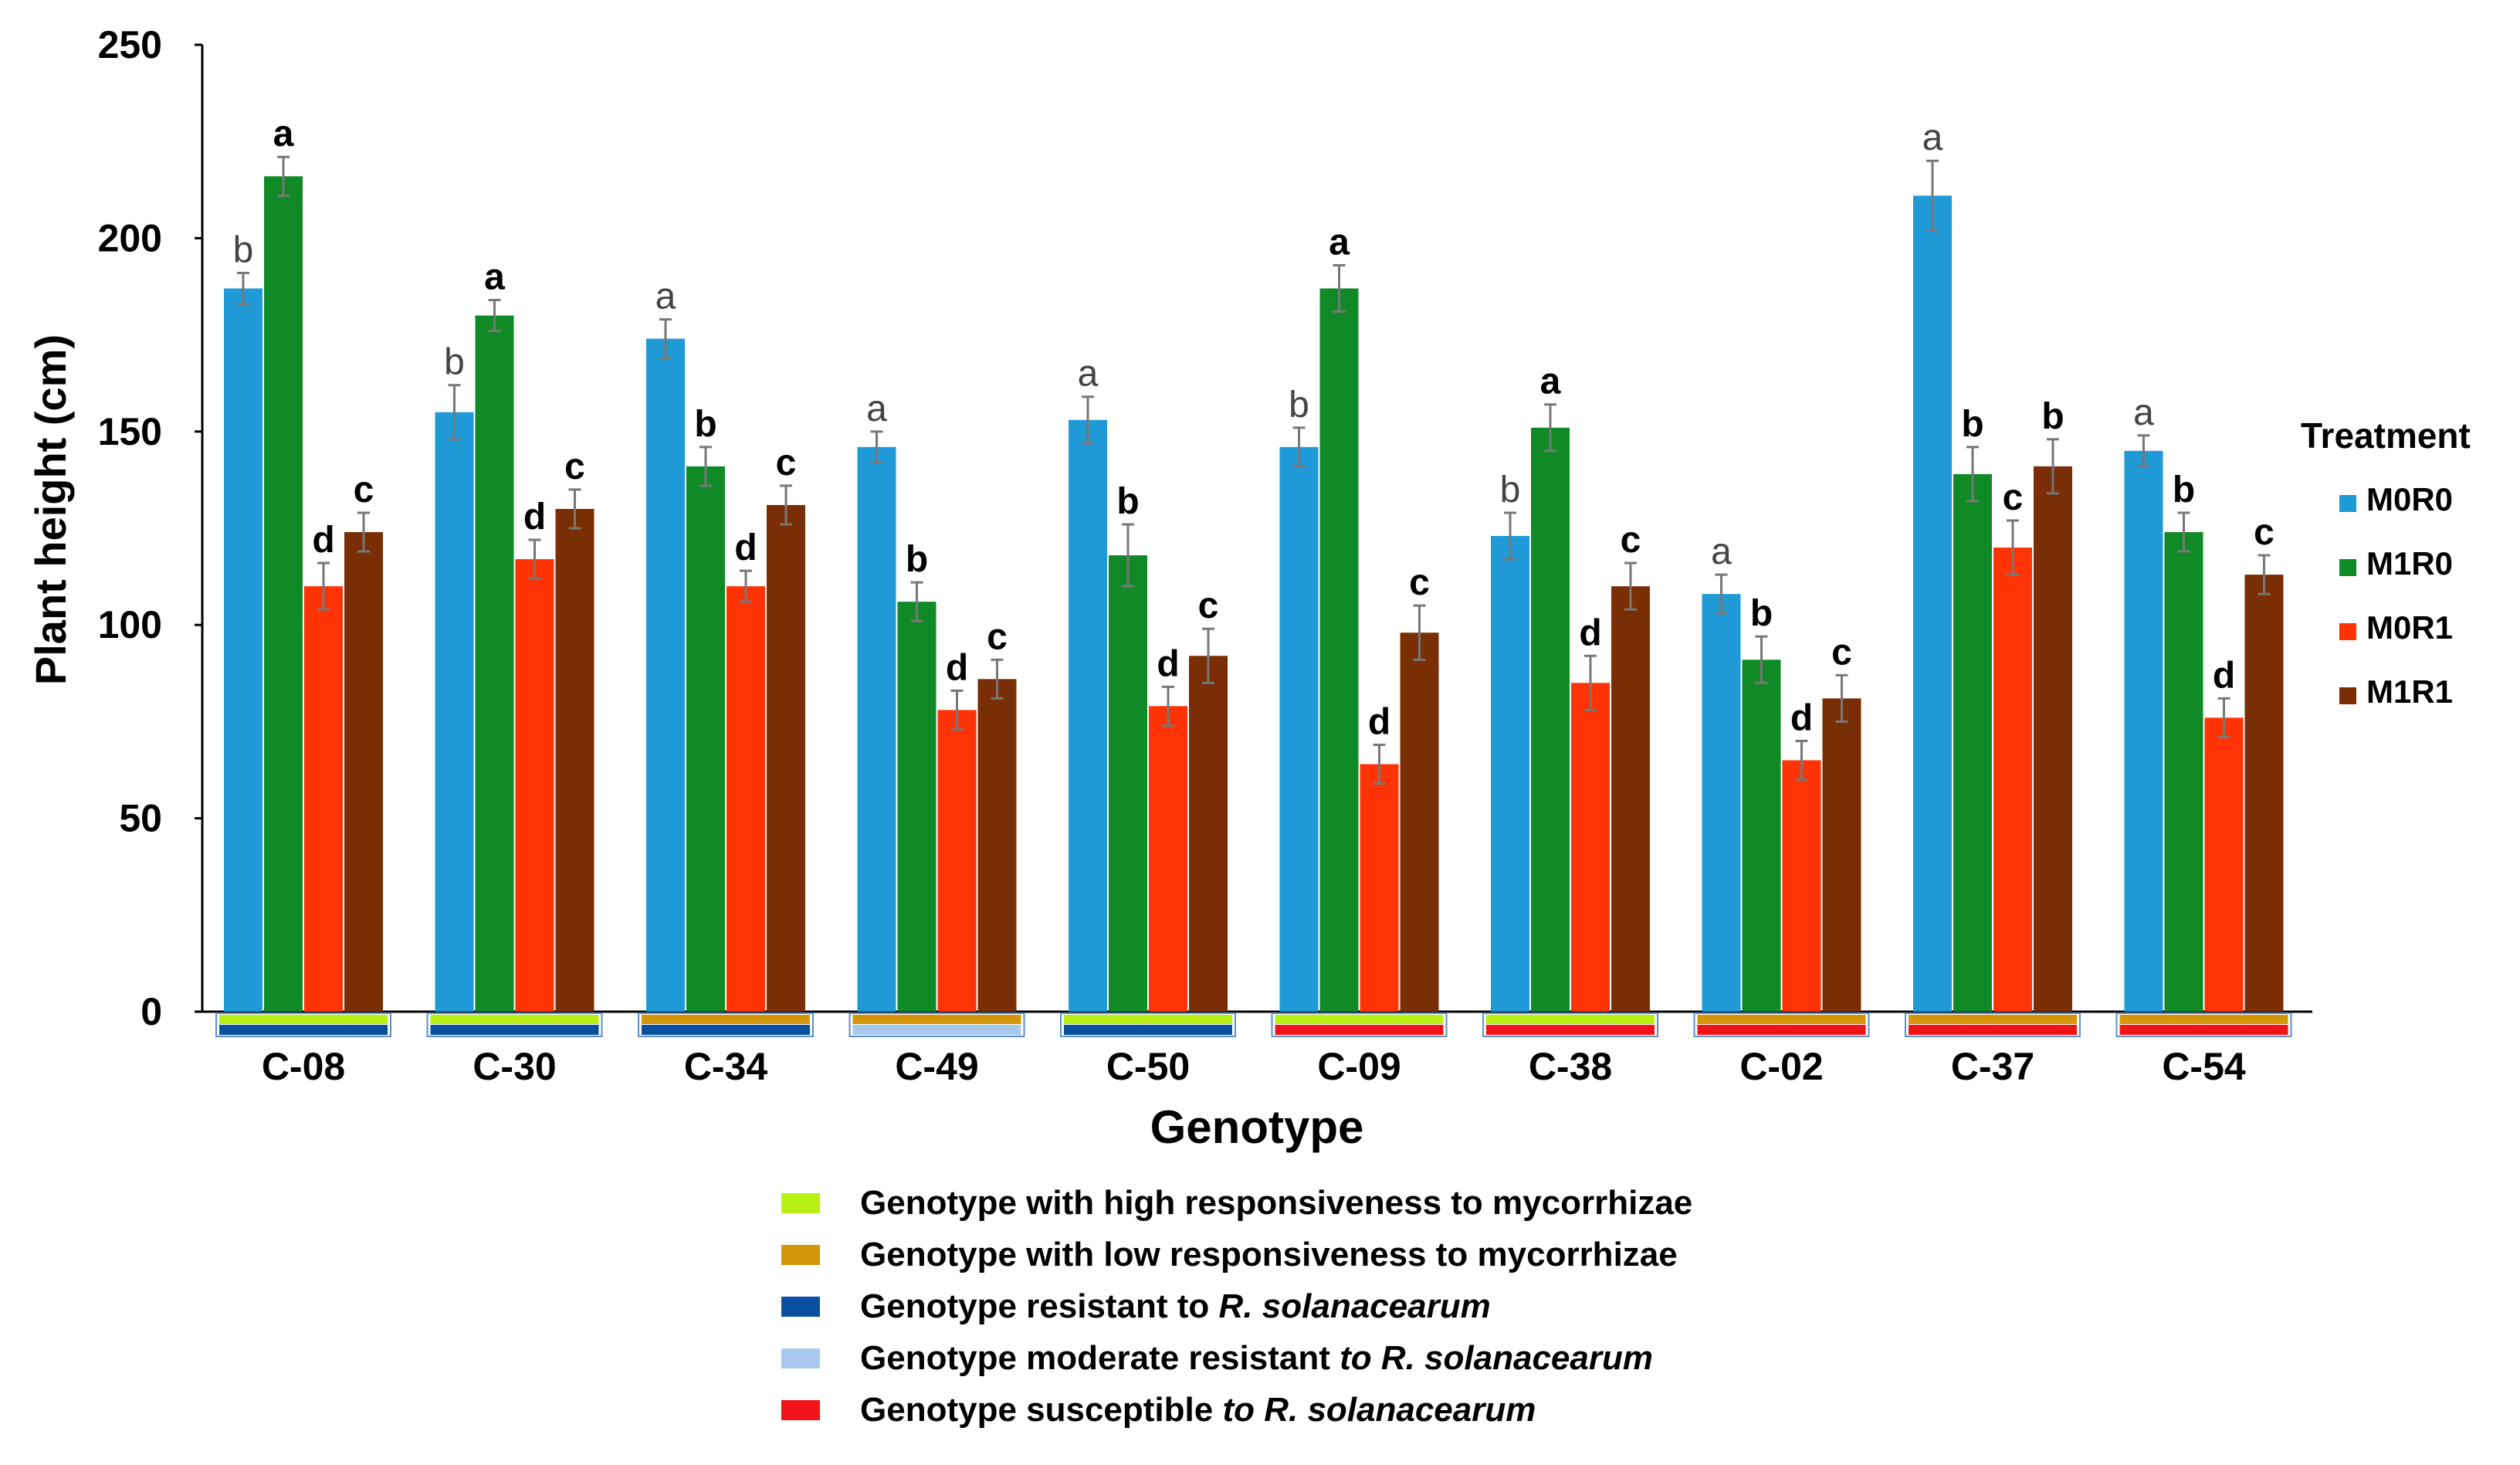 This screenshot has height=1465, width=2520. I want to click on key-susceptible-prefix: Genotype susceptible, so click(1042, 1410).